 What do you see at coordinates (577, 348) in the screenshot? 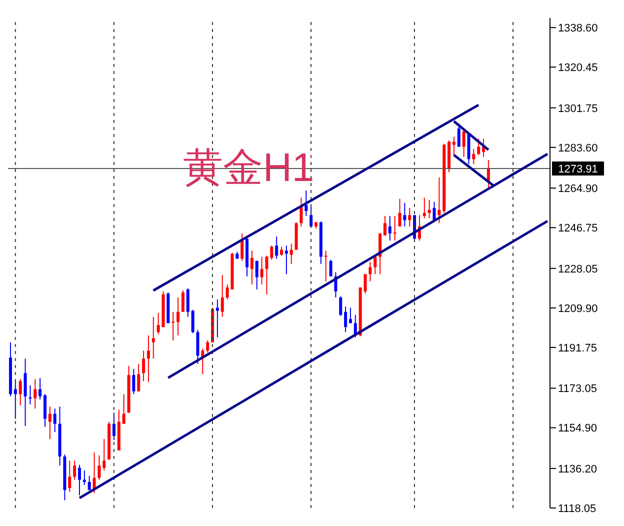
I see `y-tick-label: 1191.75` at bounding box center [577, 348].